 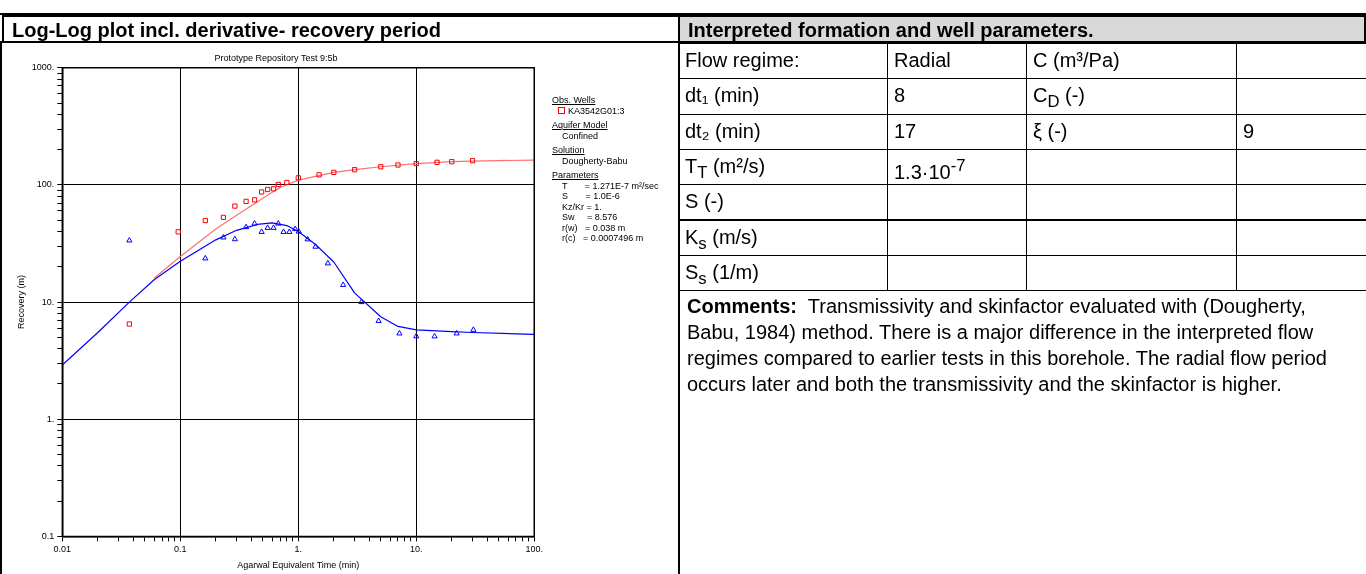 I want to click on text: Comments:, so click(x=742, y=306).